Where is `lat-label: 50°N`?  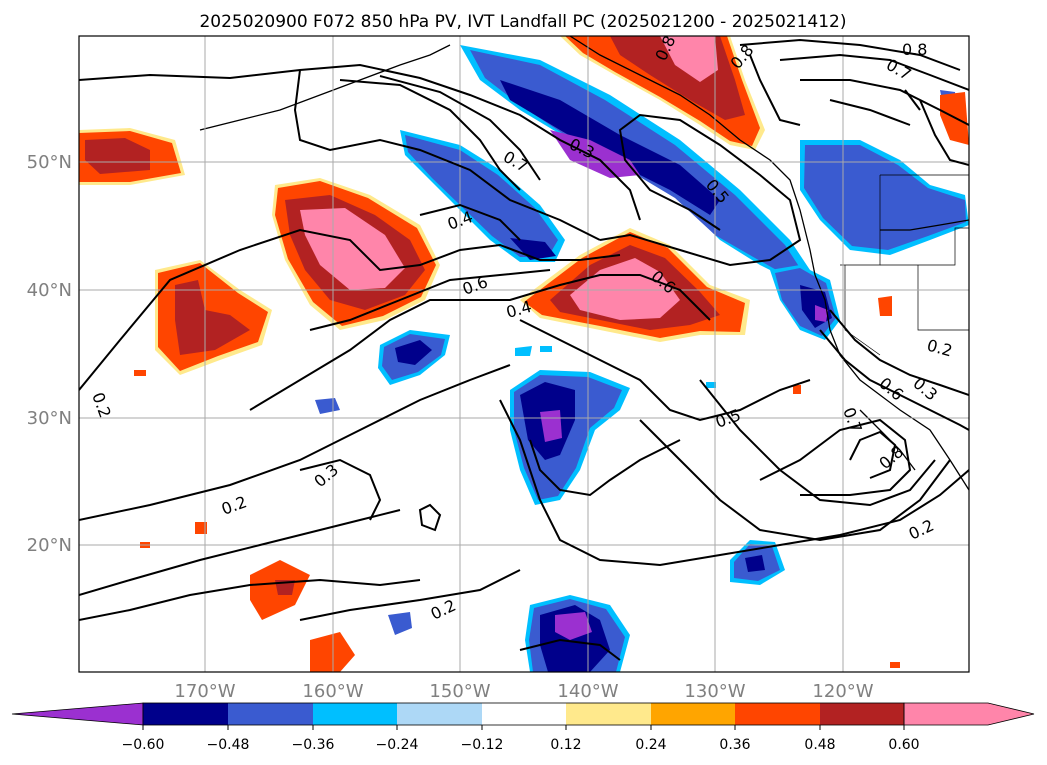 lat-label: 50°N is located at coordinates (49, 162).